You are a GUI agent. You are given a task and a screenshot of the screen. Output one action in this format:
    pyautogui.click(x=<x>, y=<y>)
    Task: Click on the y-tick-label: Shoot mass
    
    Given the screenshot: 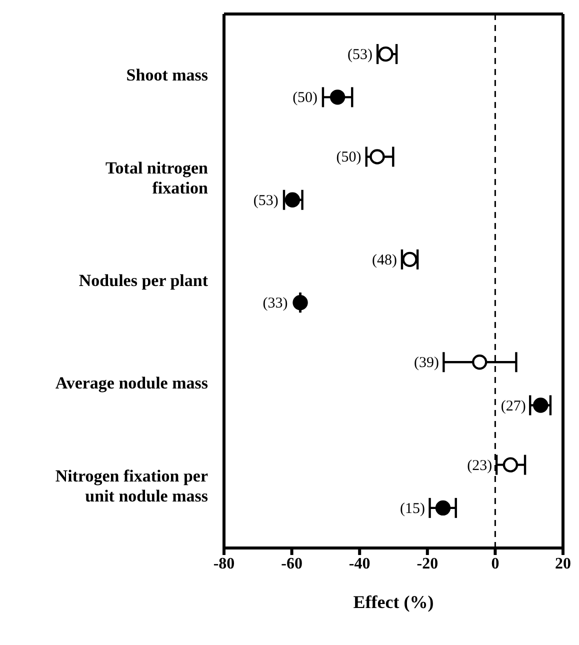 What is the action you would take?
    pyautogui.click(x=167, y=75)
    